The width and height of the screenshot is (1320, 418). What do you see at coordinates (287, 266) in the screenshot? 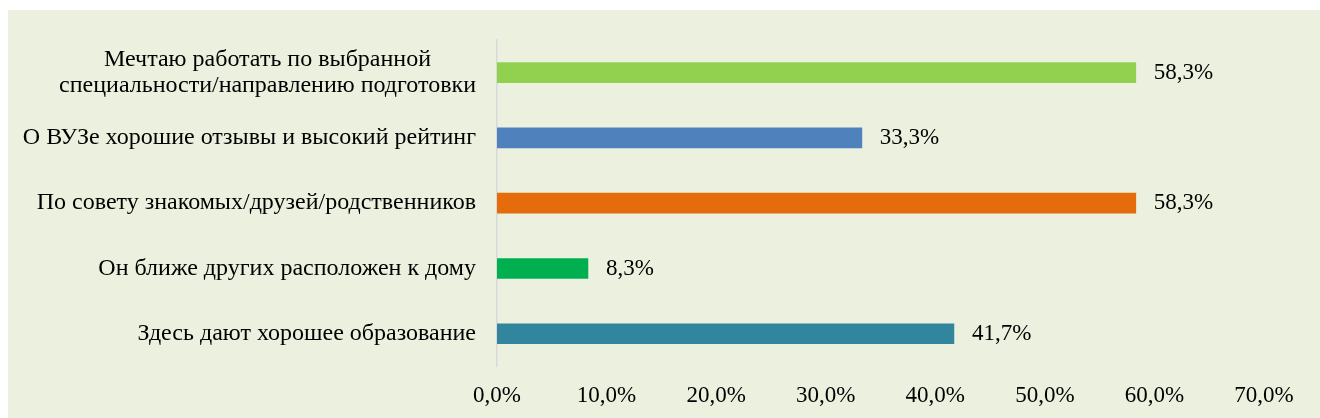
I see `y-tick-label: Он ближе других расположен к дому` at bounding box center [287, 266].